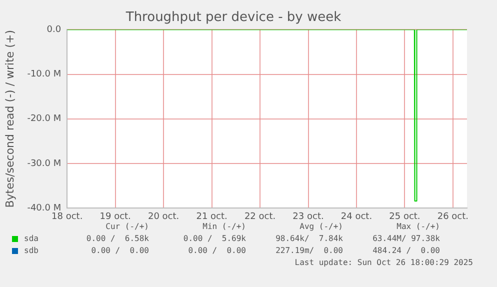 The image size is (497, 287). I want to click on x-tick-label: 23 oct., so click(308, 217).